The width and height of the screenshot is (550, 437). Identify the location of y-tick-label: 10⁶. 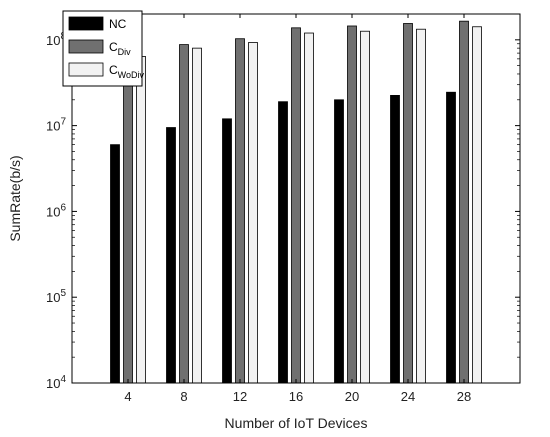
(56, 210).